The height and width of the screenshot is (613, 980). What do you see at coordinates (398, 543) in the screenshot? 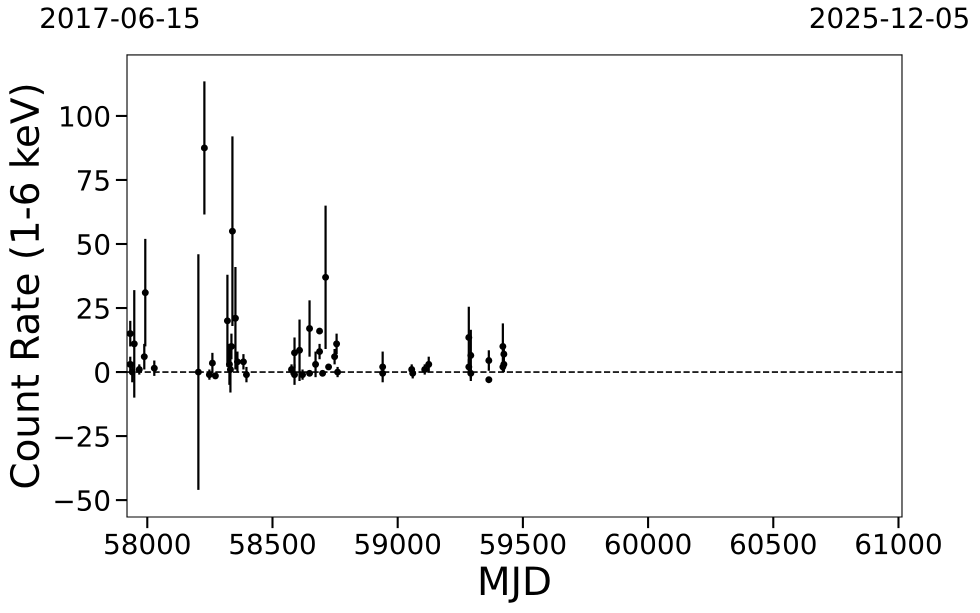
I see `x-tick-label: 59000` at bounding box center [398, 543].